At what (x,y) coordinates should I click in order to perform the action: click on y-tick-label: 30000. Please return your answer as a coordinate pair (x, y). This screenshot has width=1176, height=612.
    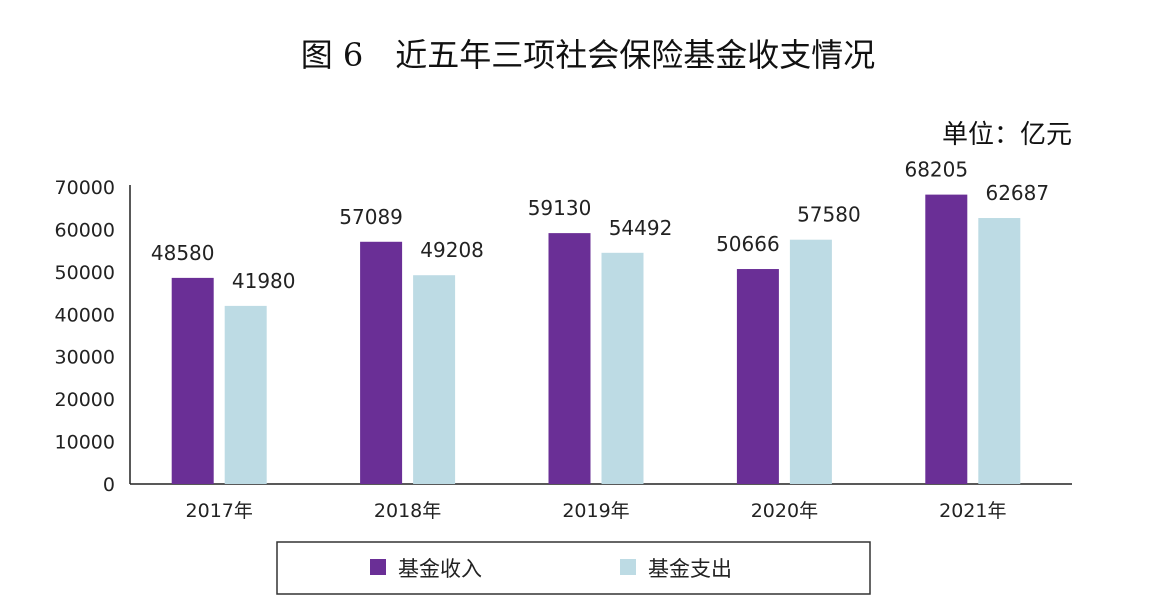
    Looking at the image, I should click on (85, 358).